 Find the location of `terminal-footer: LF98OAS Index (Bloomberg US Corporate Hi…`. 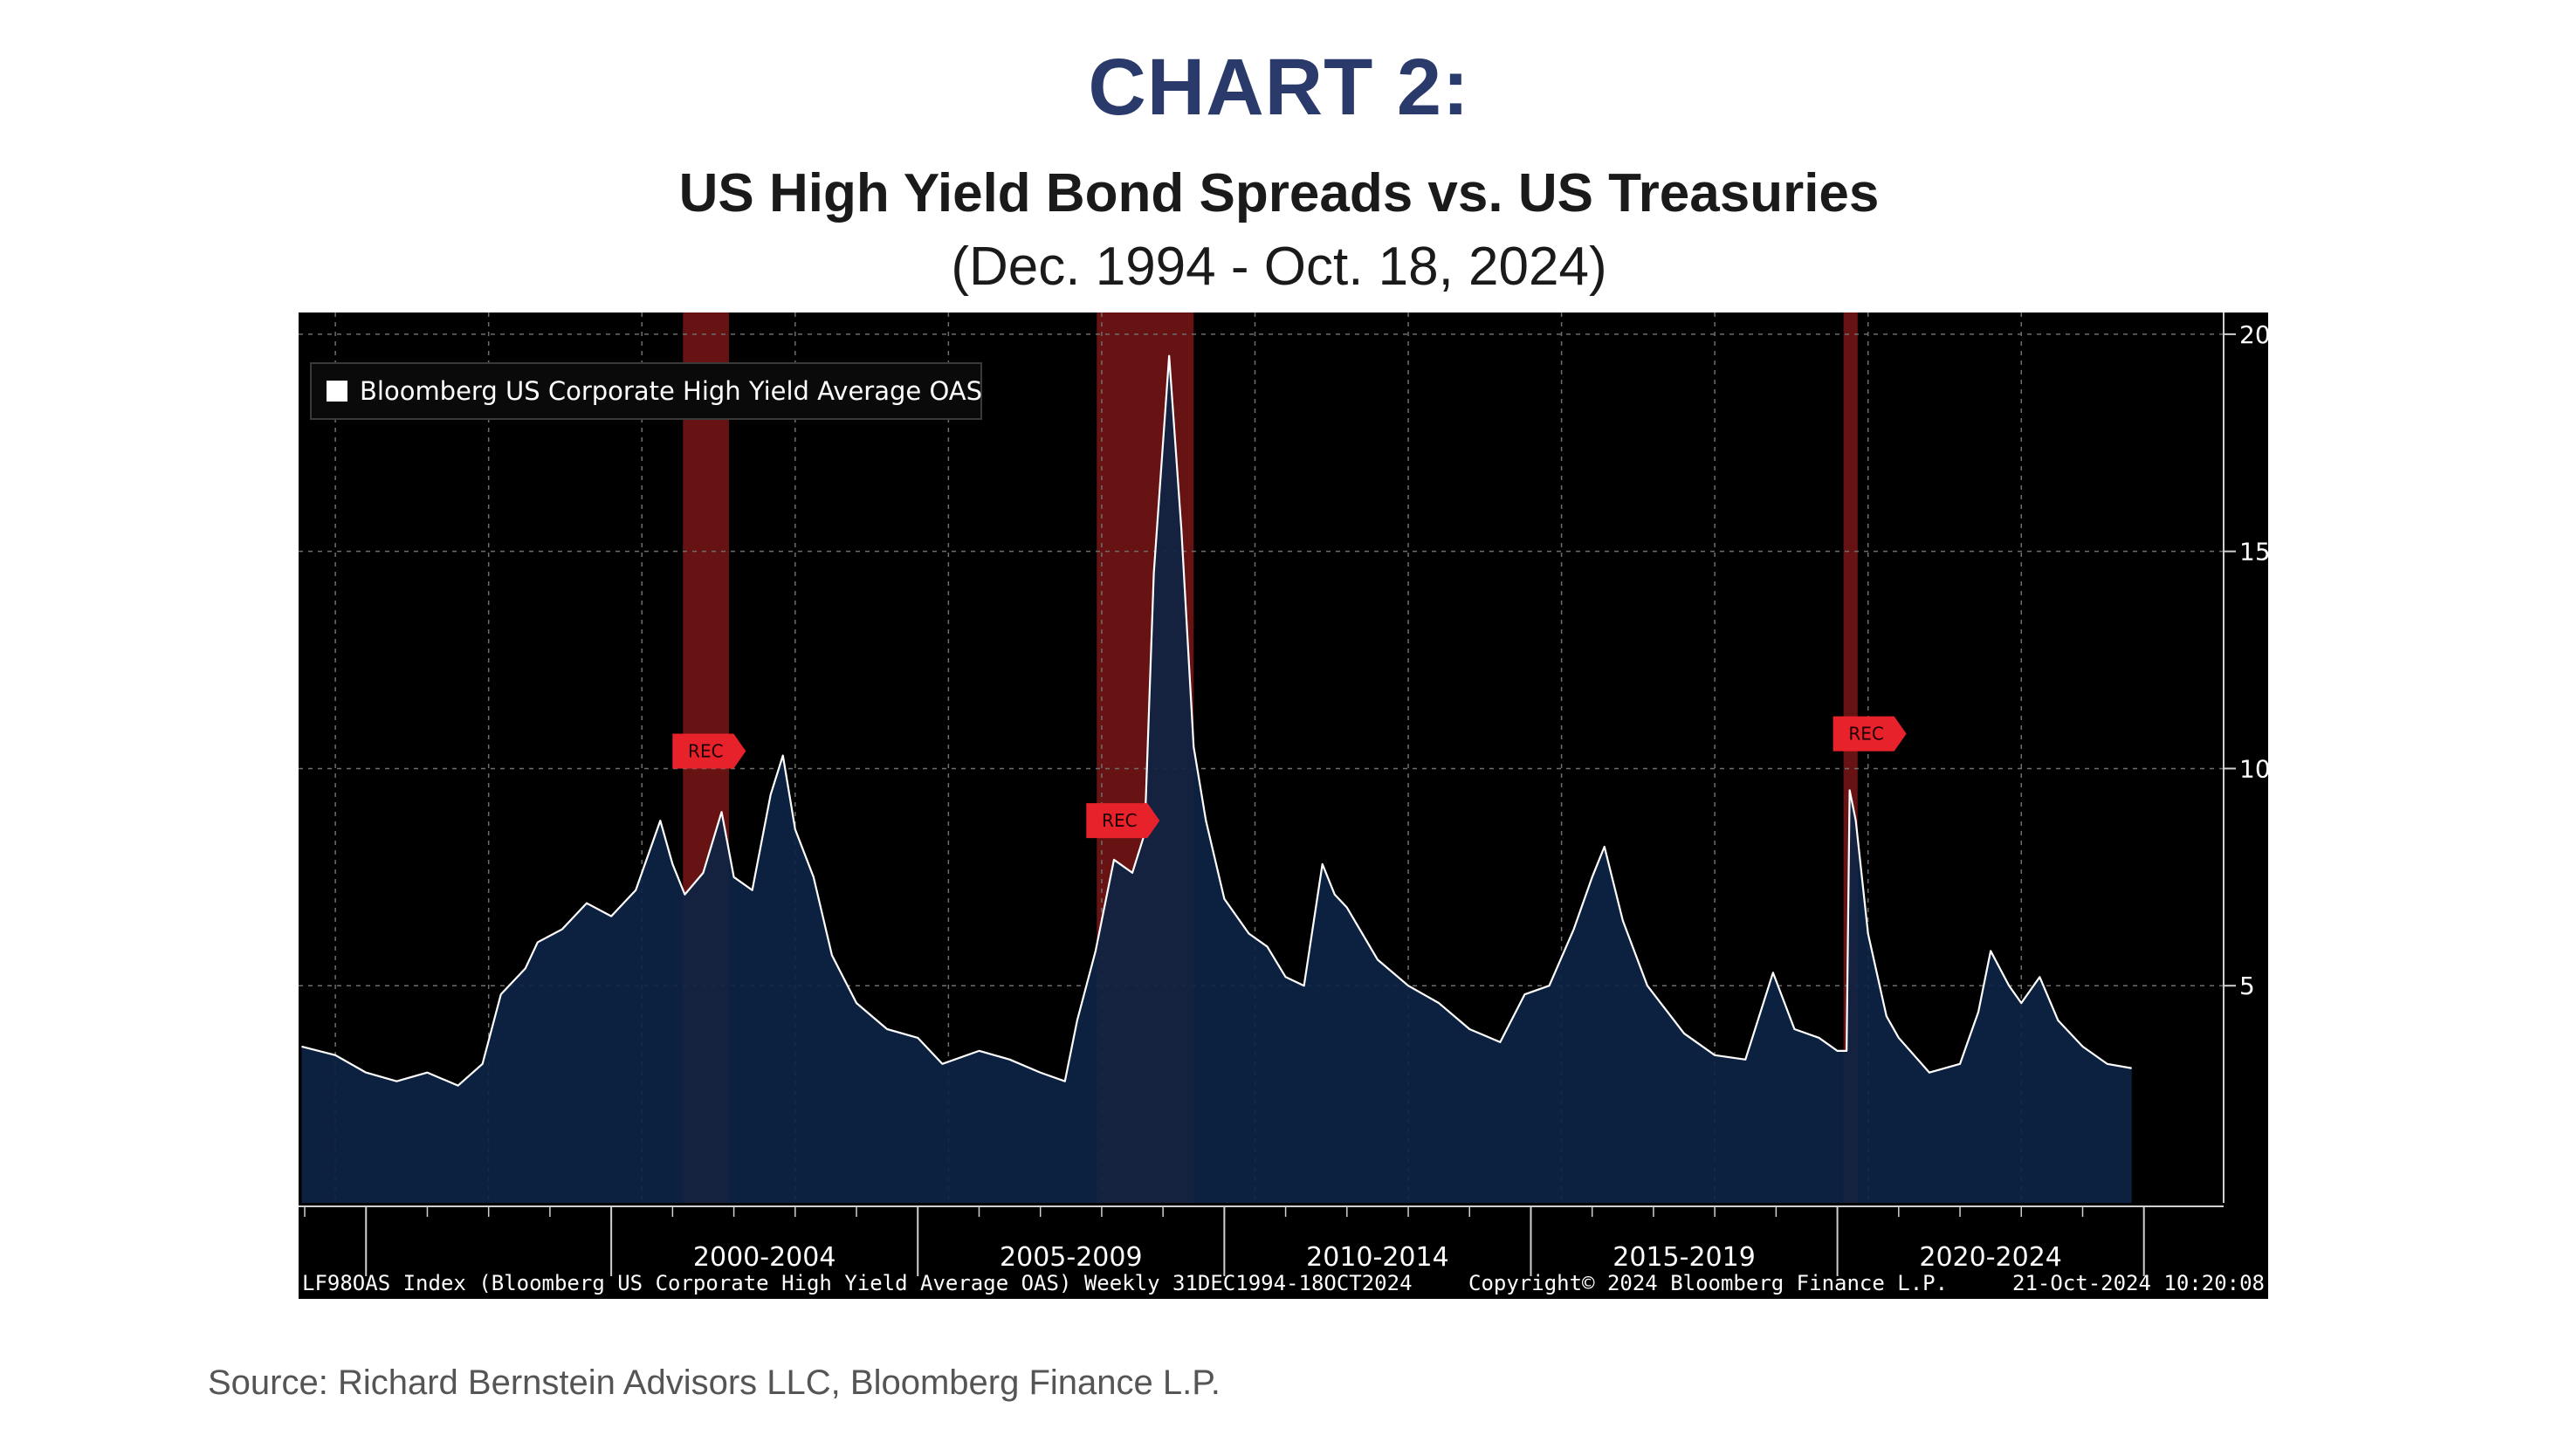

terminal-footer: LF98OAS Index (Bloomberg US Corporate Hi… is located at coordinates (1283, 1283).